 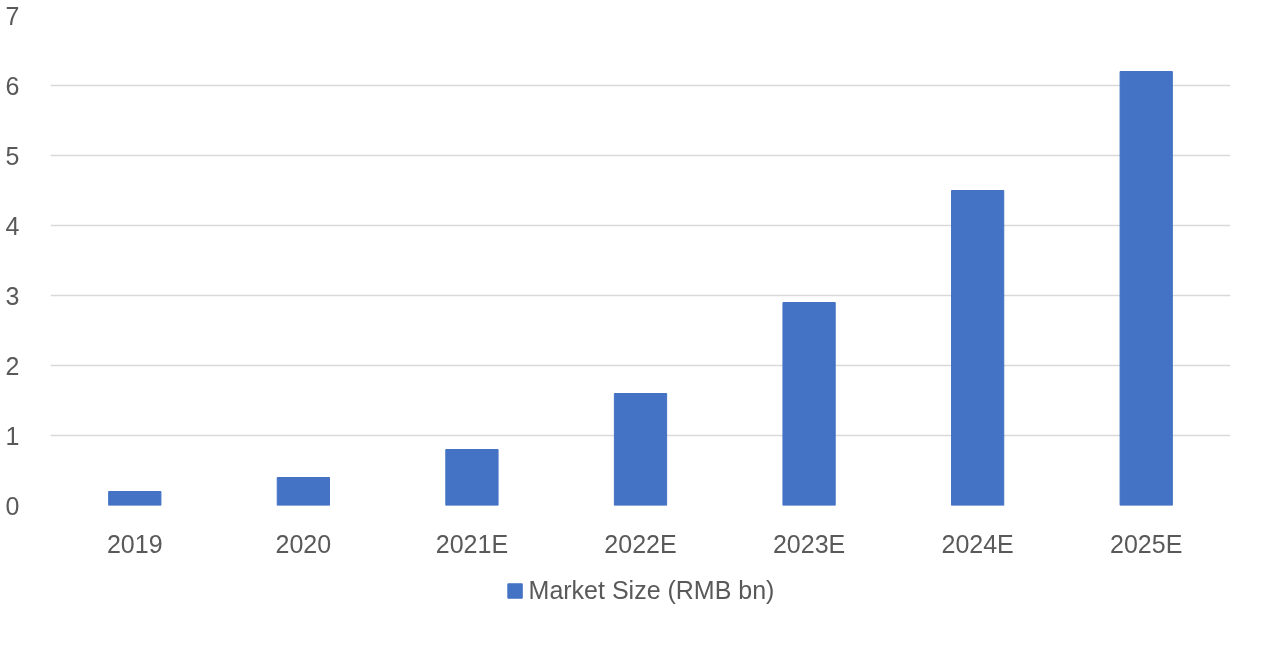 I want to click on x-tick-label: 2021E, so click(x=472, y=543).